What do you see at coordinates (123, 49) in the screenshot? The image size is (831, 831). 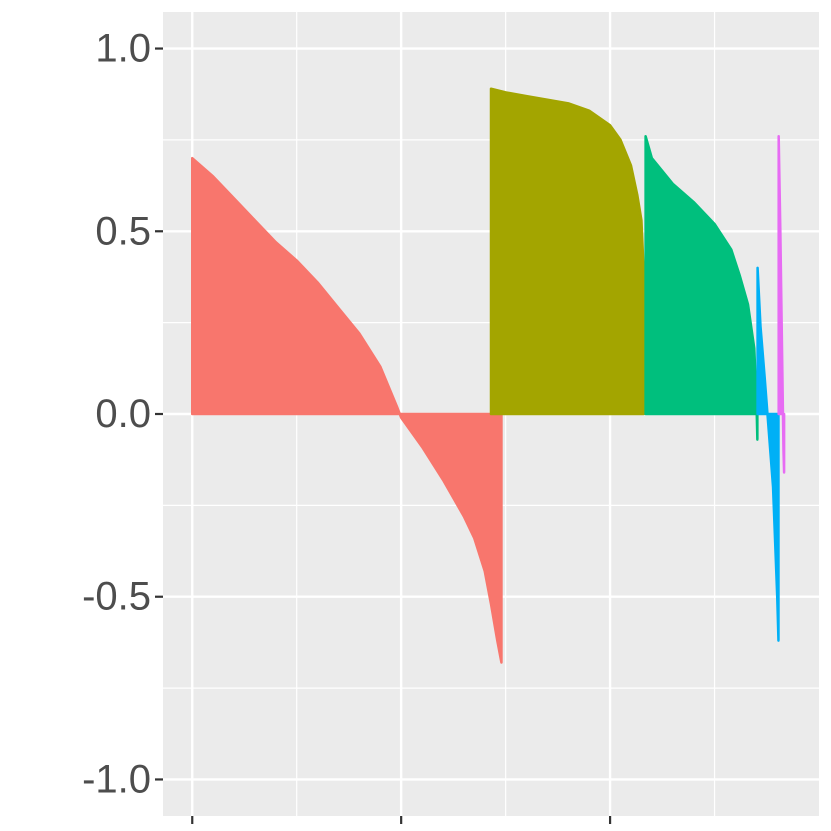 I see `y-tick-label: 1.0` at bounding box center [123, 49].